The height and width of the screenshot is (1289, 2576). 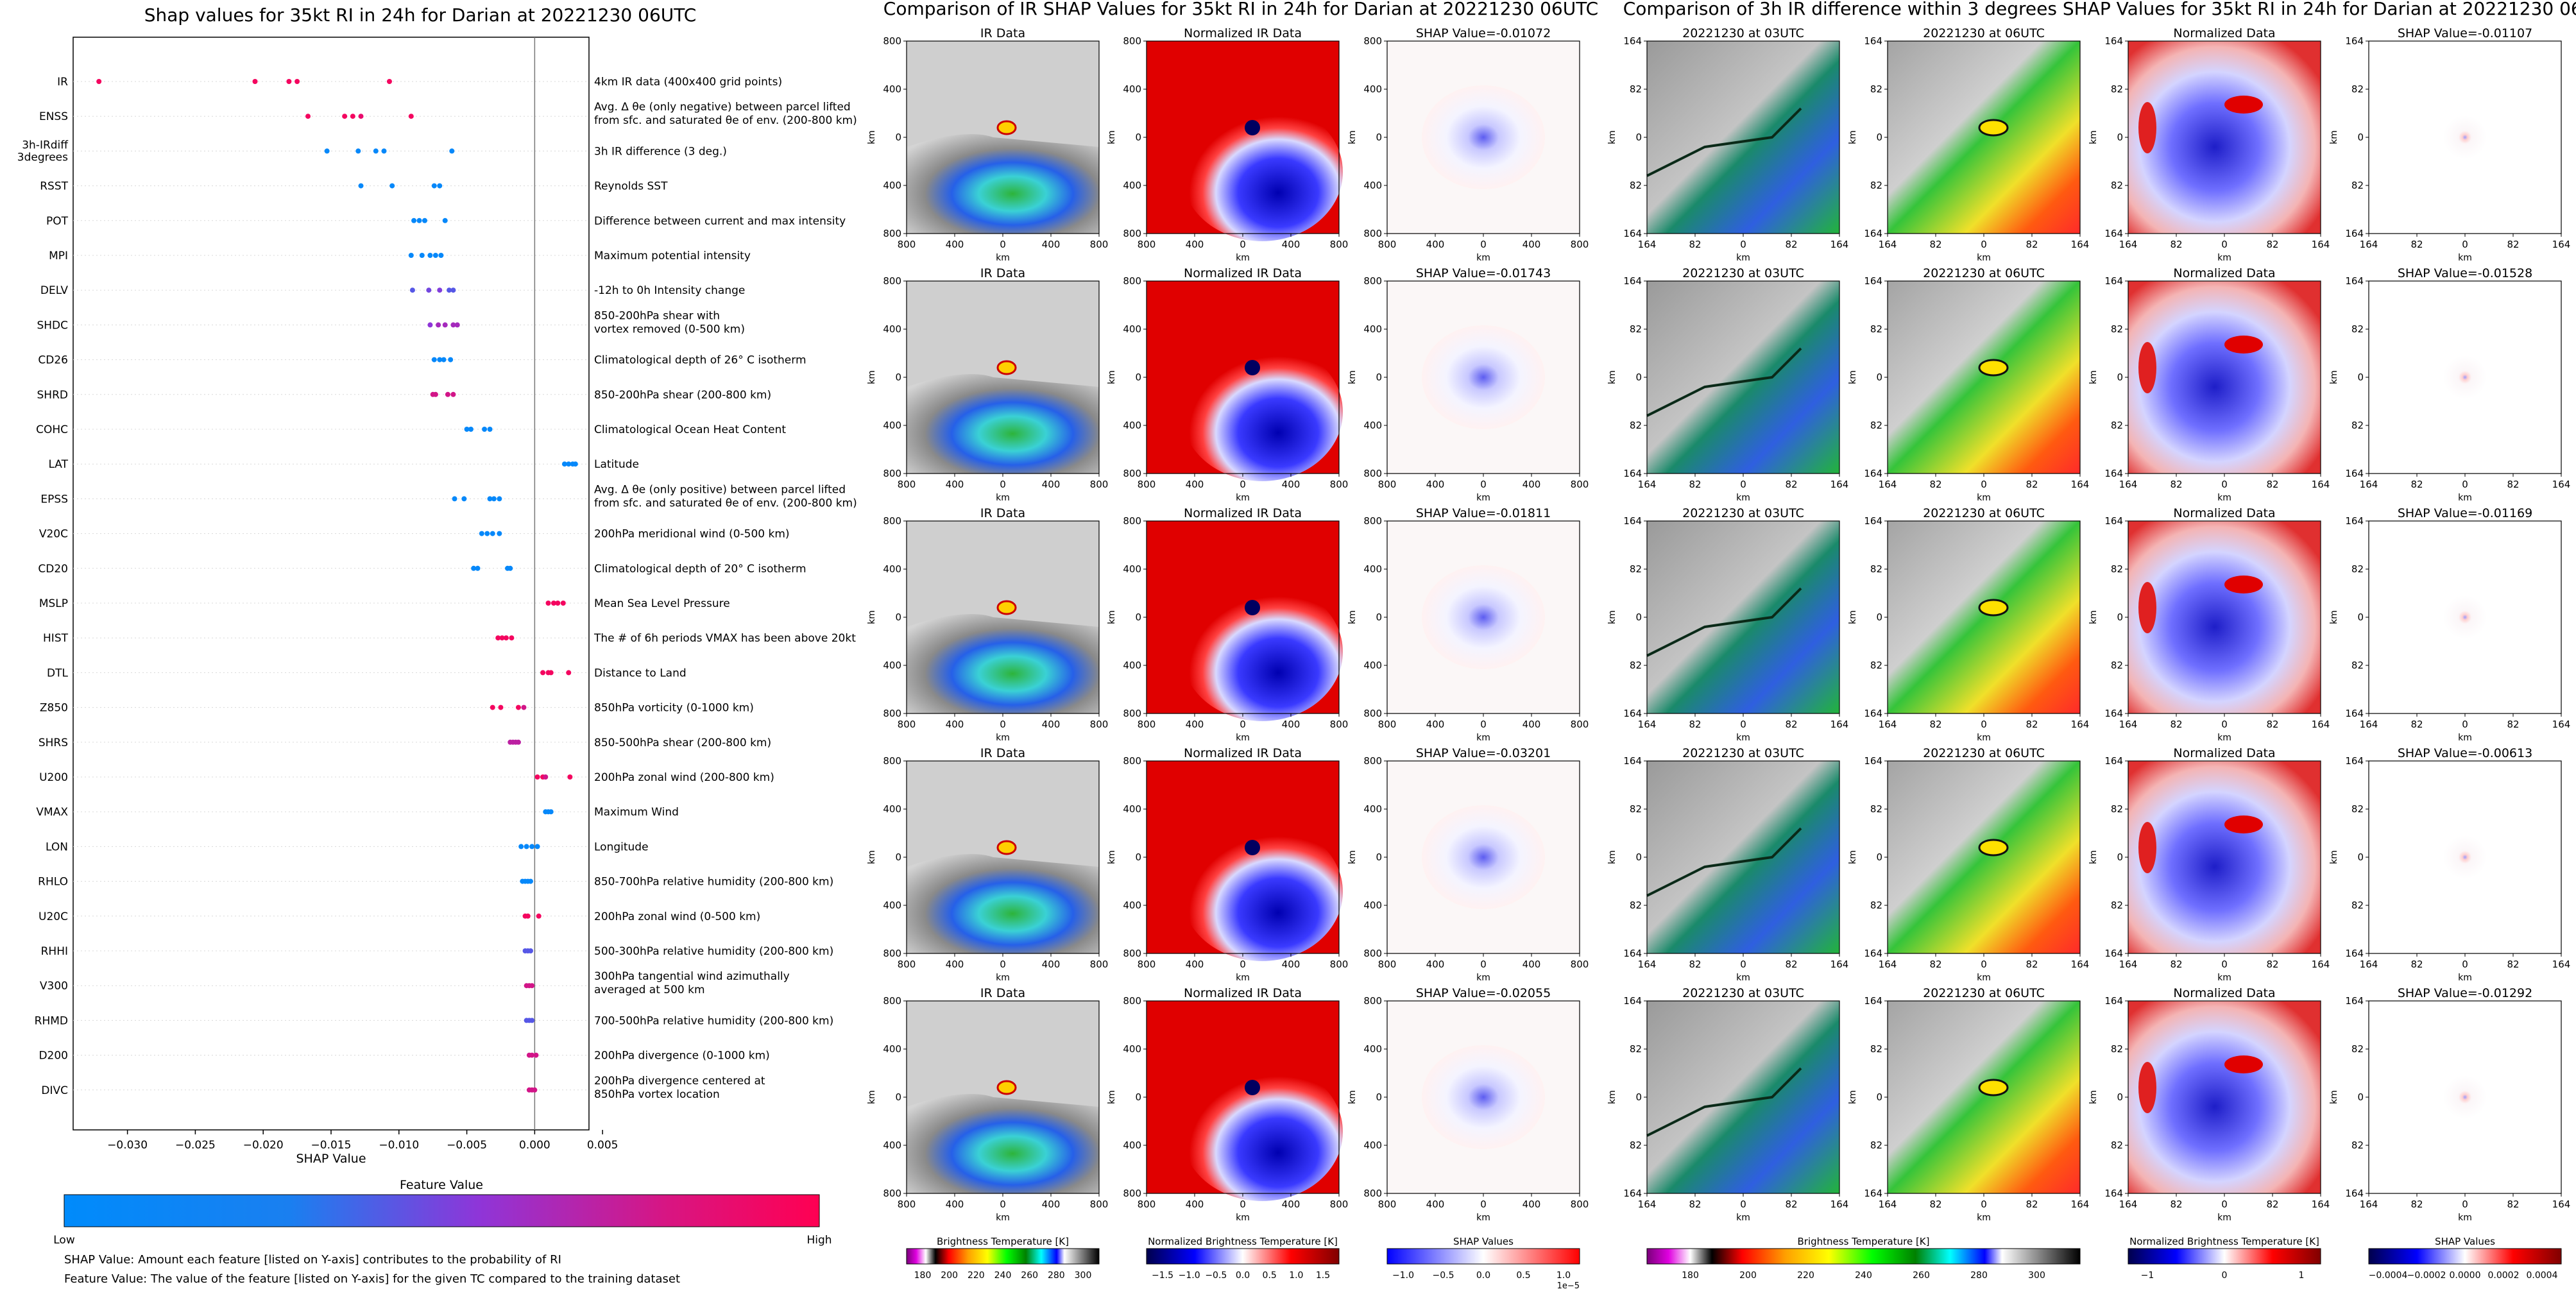 I want to click on colorbar-tick-label: −1, so click(x=2147, y=1275).